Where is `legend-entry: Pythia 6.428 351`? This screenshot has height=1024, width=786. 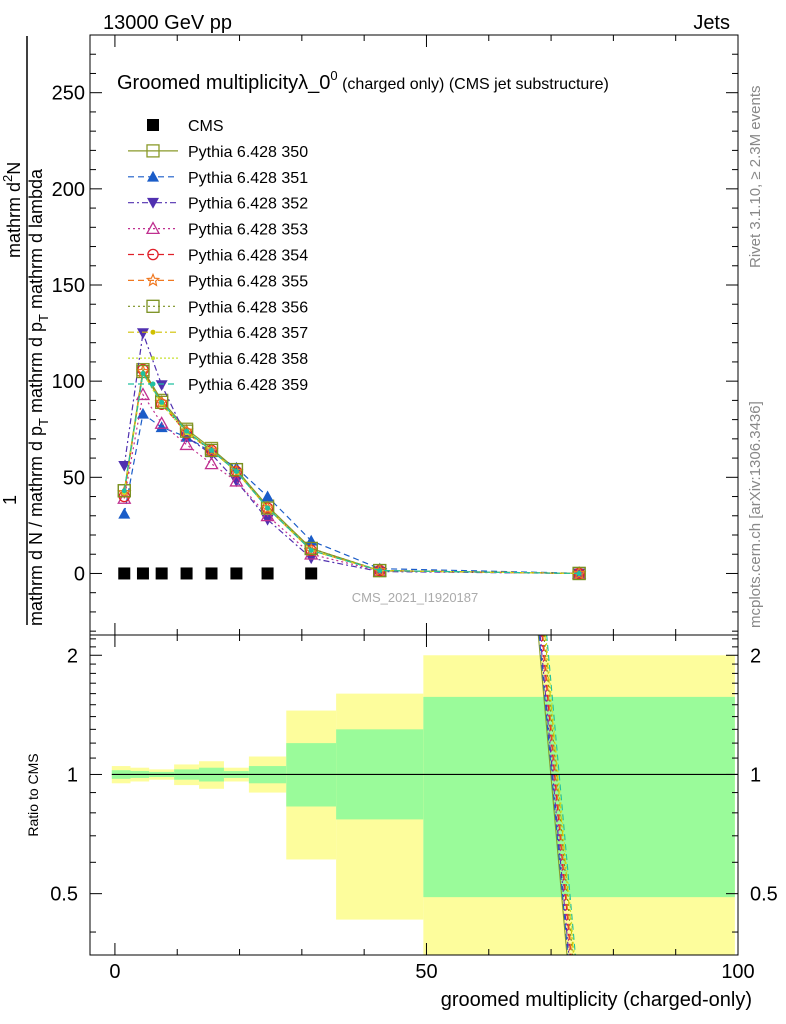
legend-entry: Pythia 6.428 351 is located at coordinates (218, 178).